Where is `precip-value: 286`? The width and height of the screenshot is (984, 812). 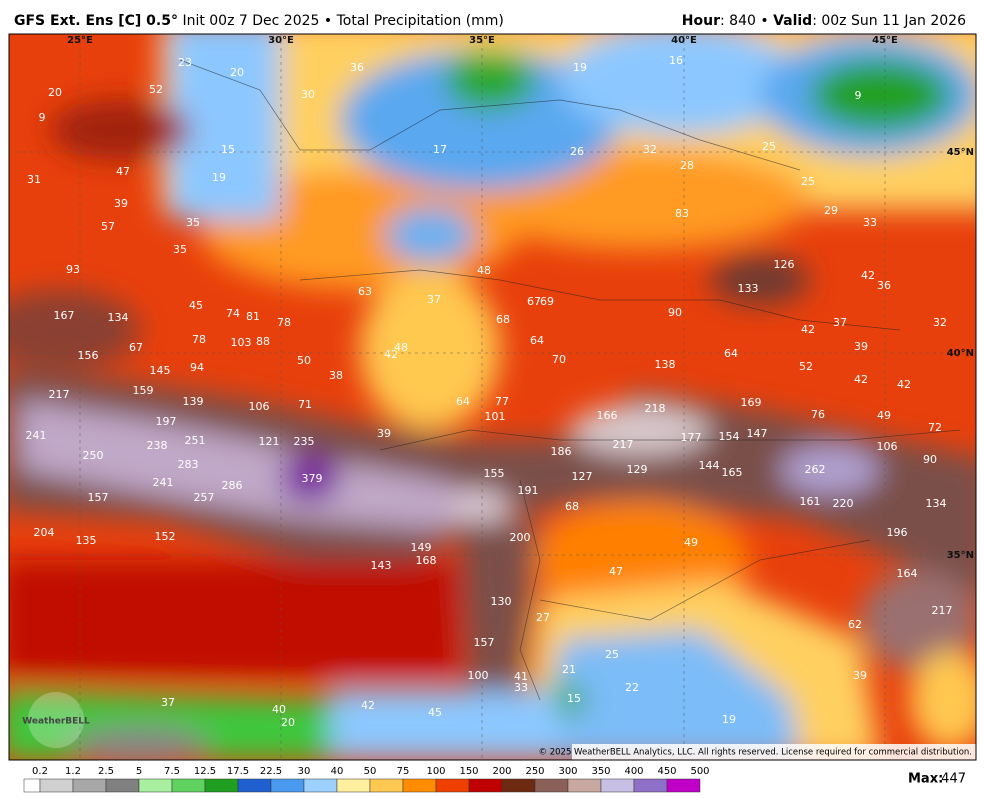
precip-value: 286 is located at coordinates (232, 485).